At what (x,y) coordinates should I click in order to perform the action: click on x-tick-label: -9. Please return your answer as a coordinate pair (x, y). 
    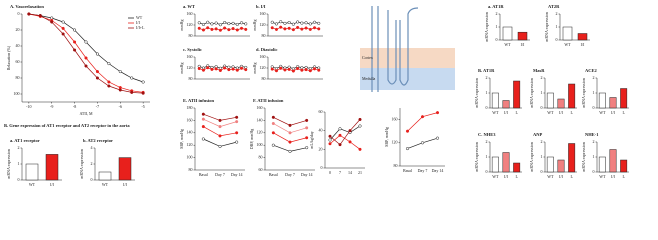
    Looking at the image, I should click on (51, 106).